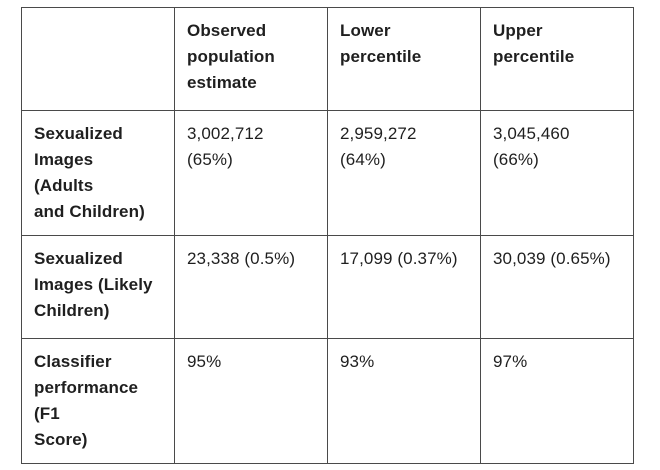  What do you see at coordinates (98, 59) in the screenshot?
I see `column-header-empty` at bounding box center [98, 59].